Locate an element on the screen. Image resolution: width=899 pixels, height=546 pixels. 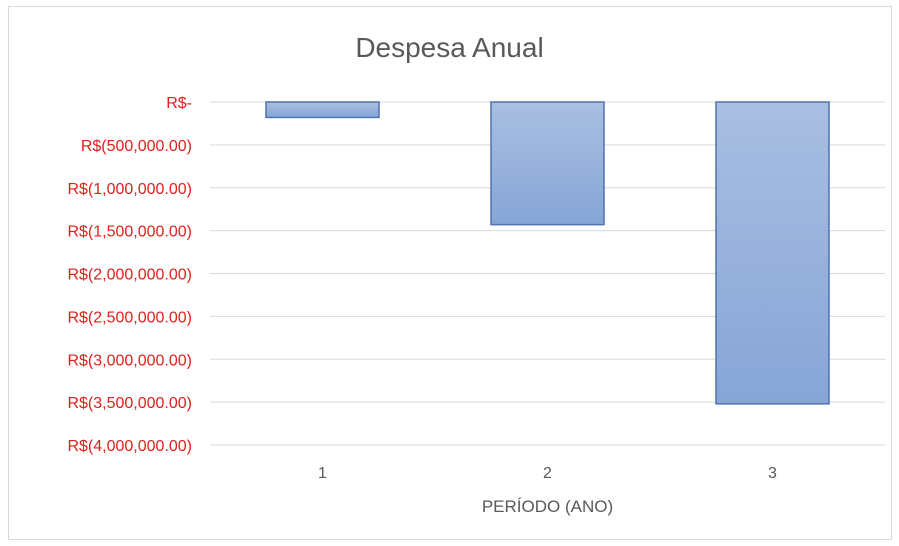
y-tick-label: R$(1,500,000.00) is located at coordinates (129, 232).